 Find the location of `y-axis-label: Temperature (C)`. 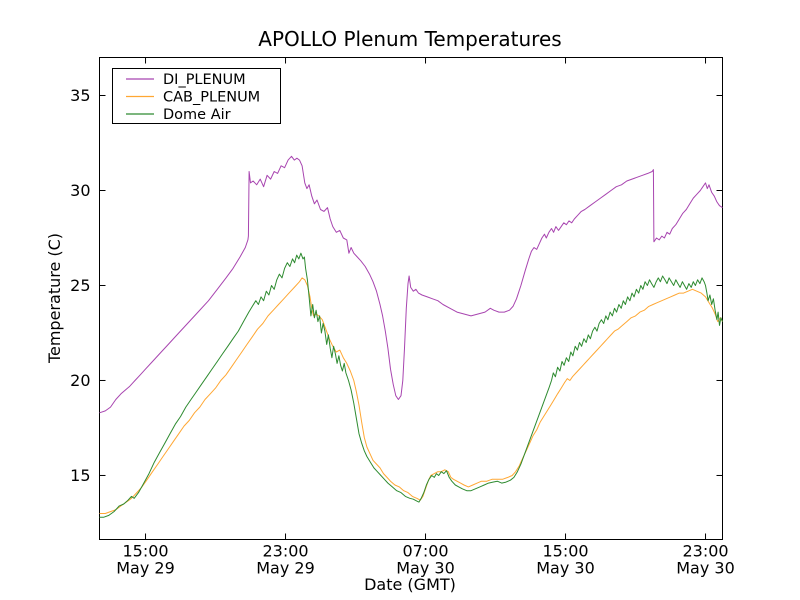

y-axis-label: Temperature (C) is located at coordinates (54, 298).